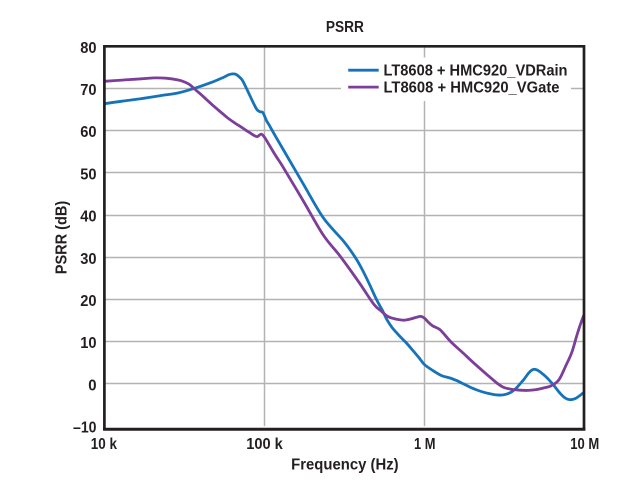  Describe the element at coordinates (88, 301) in the screenshot. I see `svg-text: 20` at that location.